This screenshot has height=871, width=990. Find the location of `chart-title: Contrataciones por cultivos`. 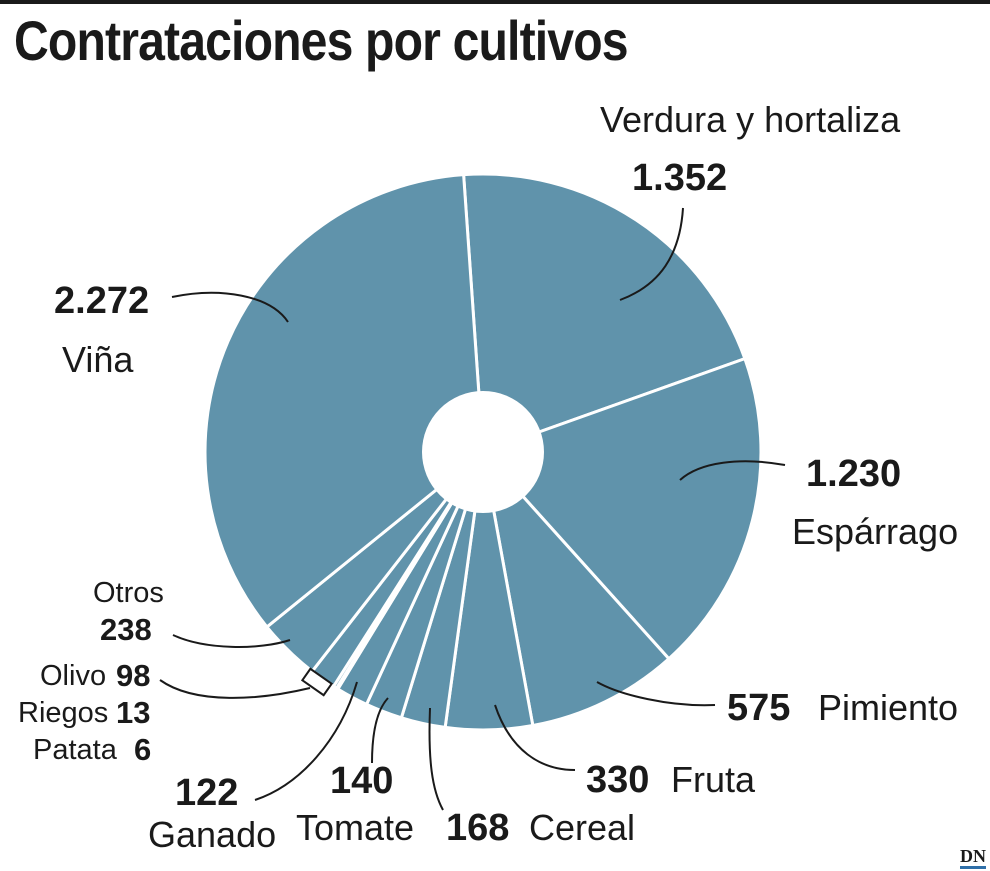

chart-title: Contrataciones por cultivos is located at coordinates (321, 40).